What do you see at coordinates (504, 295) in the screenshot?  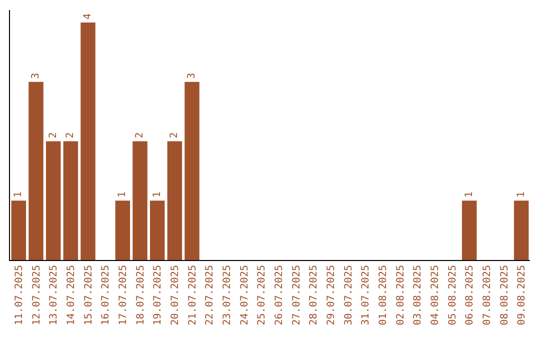 I see `x-tick-label: 08.08.2025` at bounding box center [504, 295].